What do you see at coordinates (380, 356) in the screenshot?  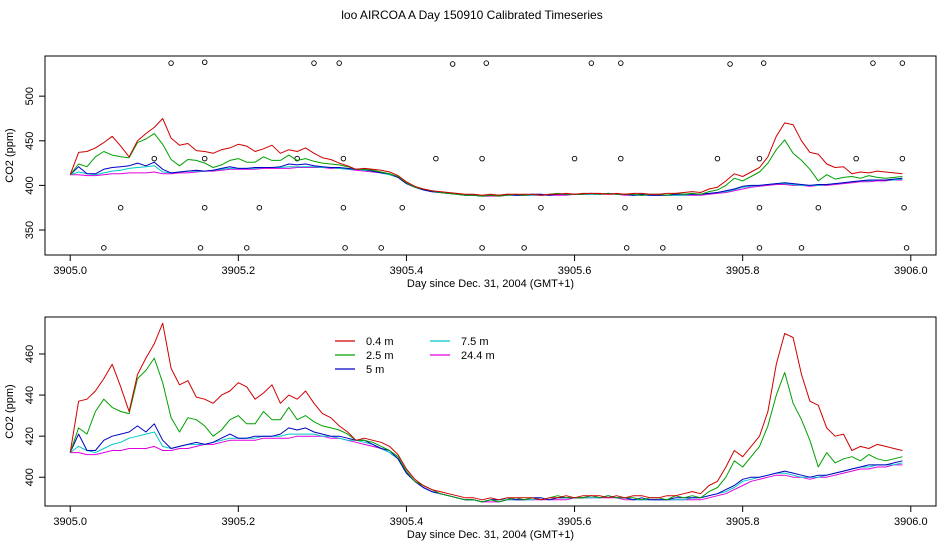 I see `legend-label: 2.5 m` at bounding box center [380, 356].